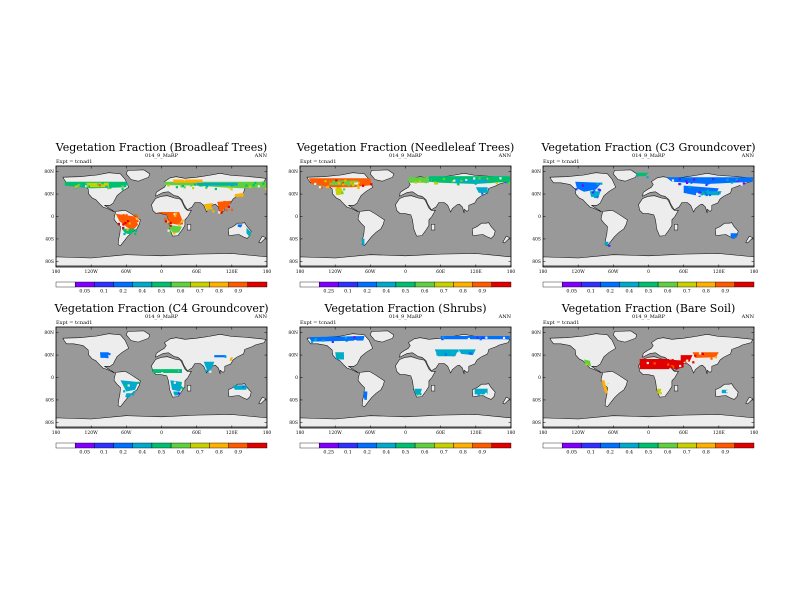 The width and height of the screenshot is (800, 600). I want to click on lat-label: 40N, so click(536, 356).